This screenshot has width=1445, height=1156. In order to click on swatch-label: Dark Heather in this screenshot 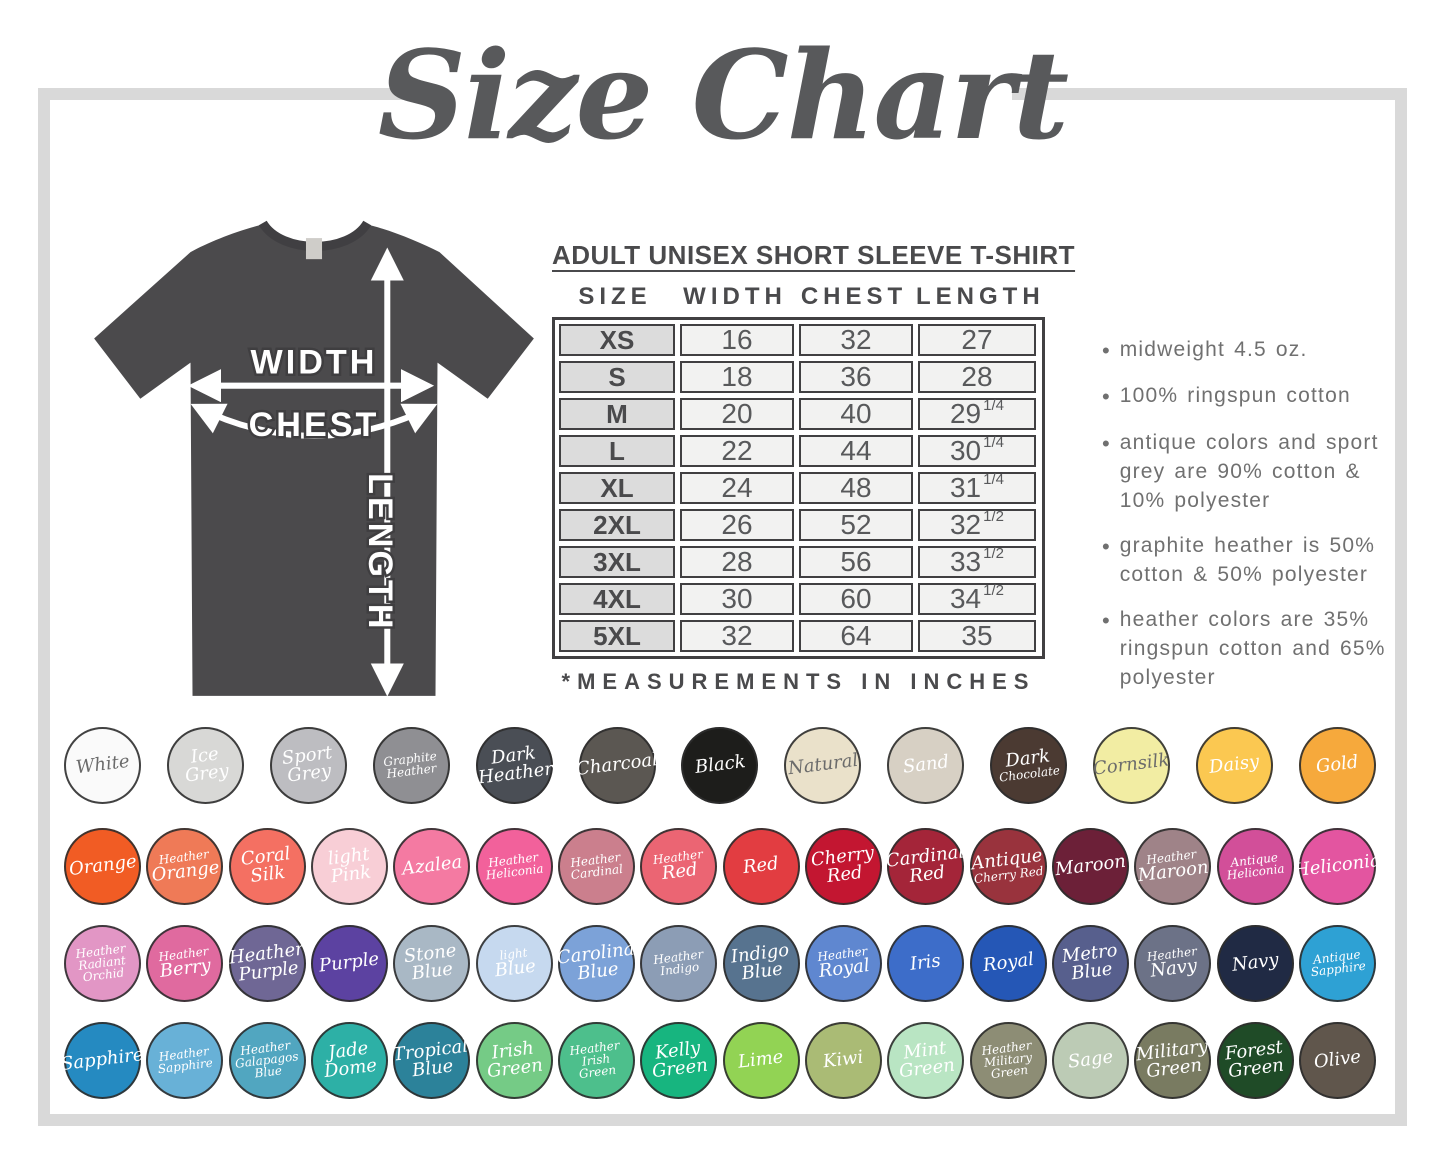, I will do `click(515, 765)`.